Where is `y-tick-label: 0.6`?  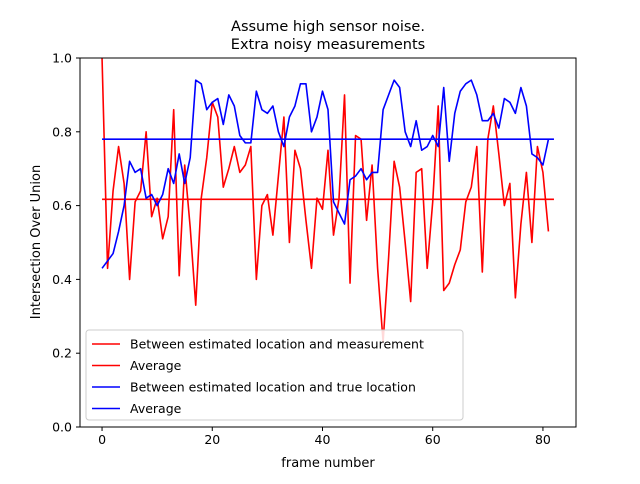 y-tick-label: 0.6 is located at coordinates (62, 205).